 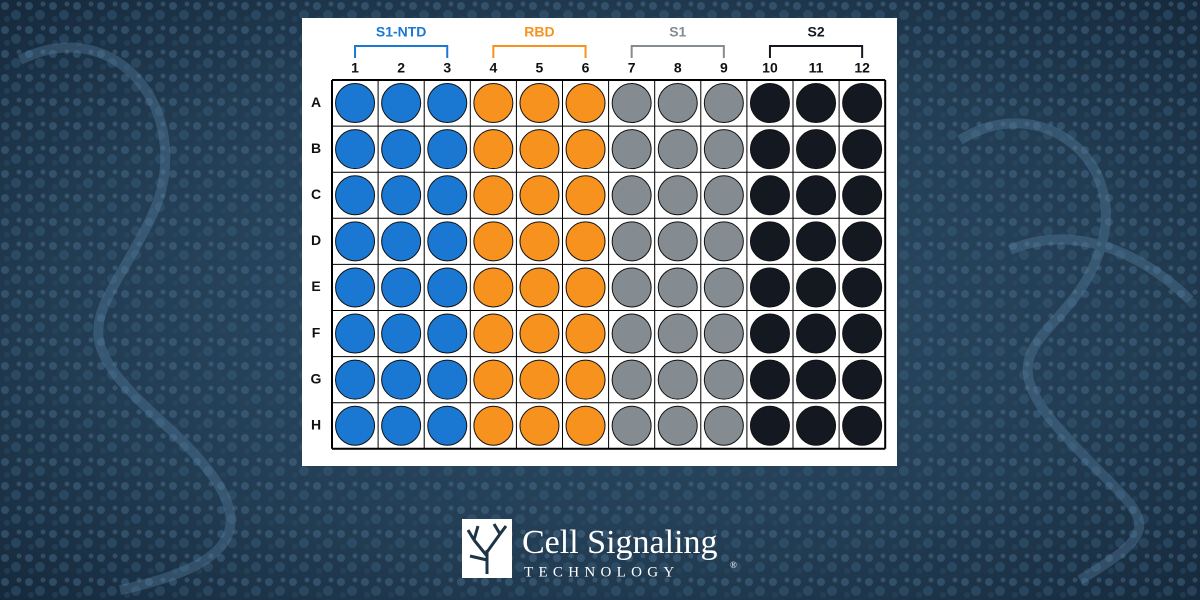 What do you see at coordinates (487, 548) in the screenshot?
I see `logo-tree` at bounding box center [487, 548].